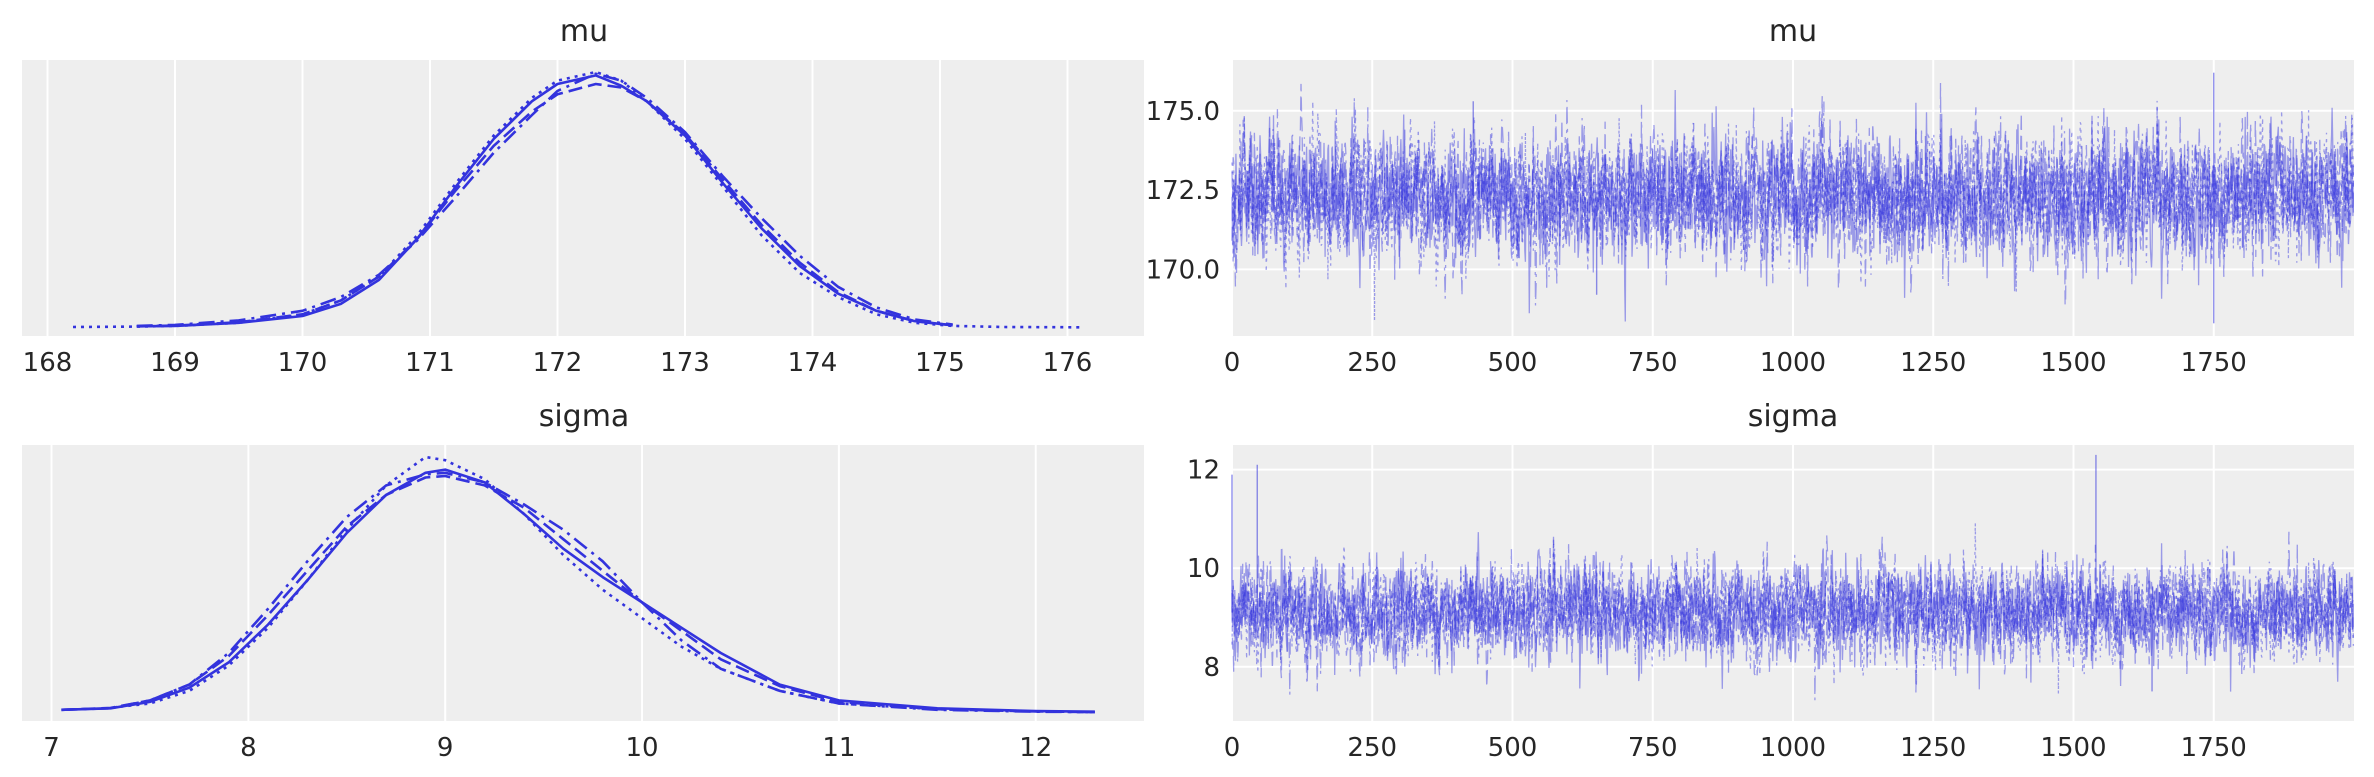 The width and height of the screenshot is (2374, 777). I want to click on y-tick-labels: 170.0 172.5 175.0, so click(1183, 191).